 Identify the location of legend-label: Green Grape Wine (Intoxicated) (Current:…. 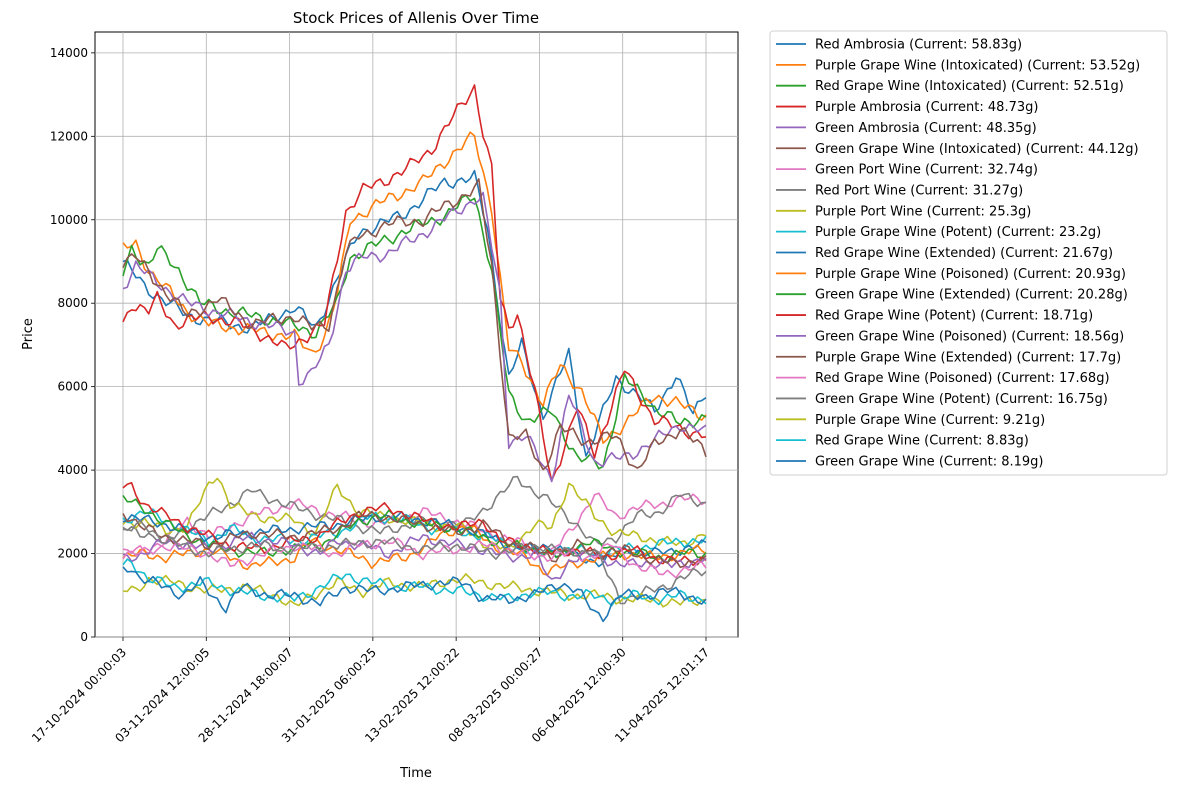
(977, 149).